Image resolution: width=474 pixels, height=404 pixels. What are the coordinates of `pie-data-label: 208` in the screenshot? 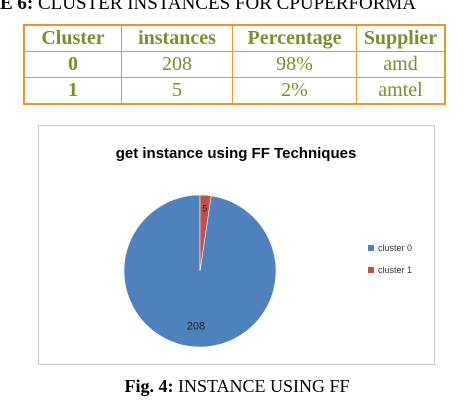 It's located at (196, 327).